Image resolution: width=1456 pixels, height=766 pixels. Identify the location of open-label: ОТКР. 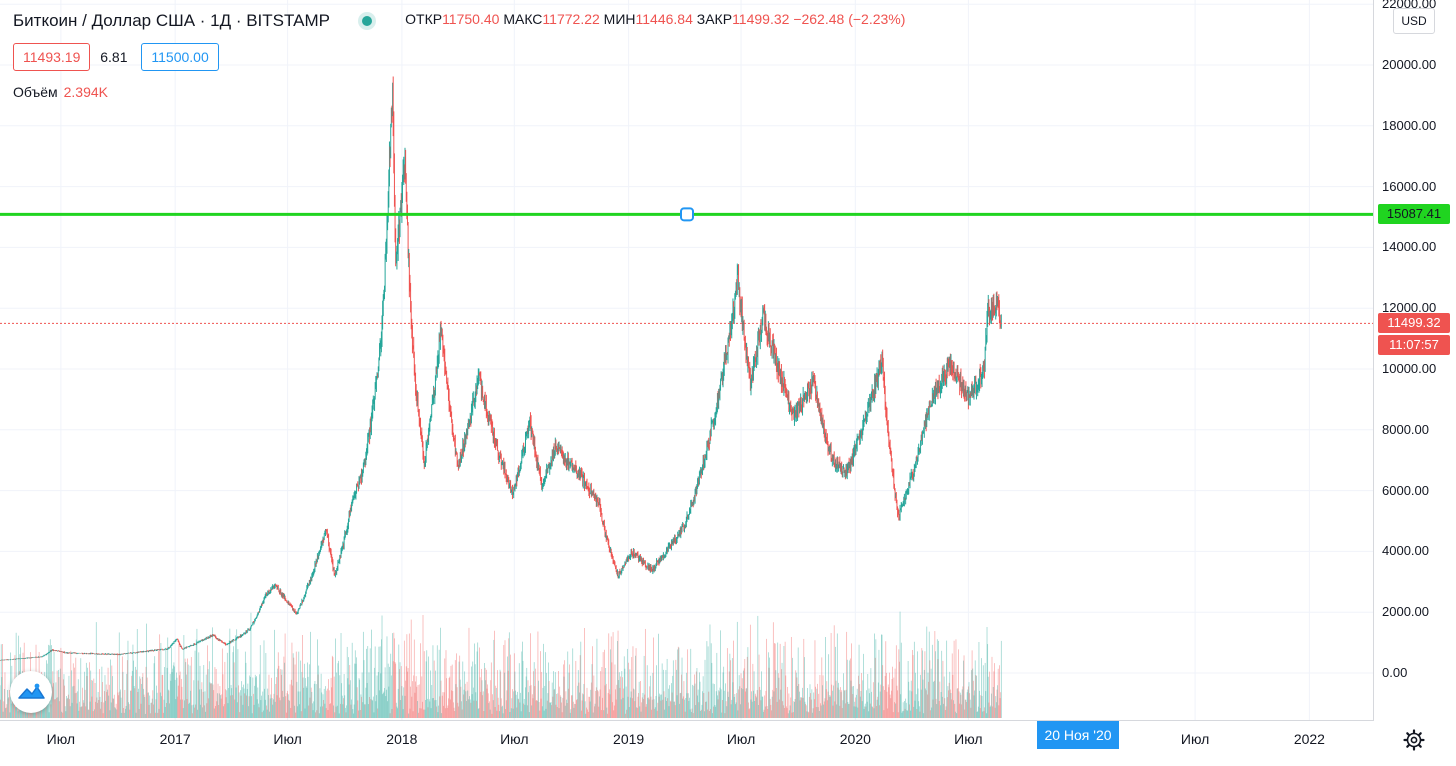
(424, 19).